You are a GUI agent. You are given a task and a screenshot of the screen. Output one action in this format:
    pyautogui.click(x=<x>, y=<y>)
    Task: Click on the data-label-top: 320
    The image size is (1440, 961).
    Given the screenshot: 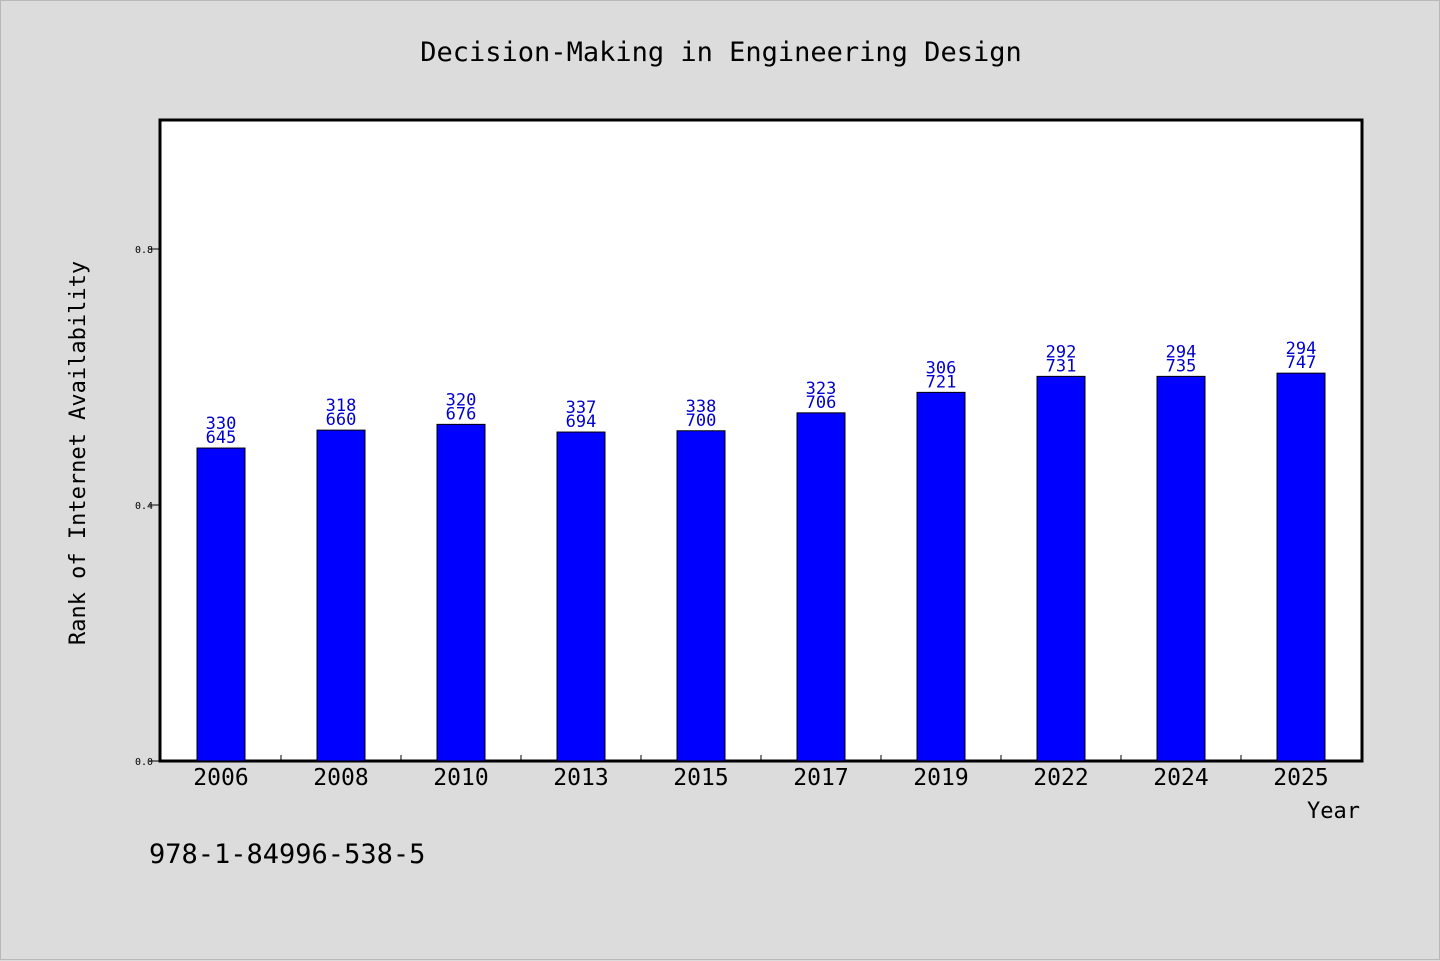 What is the action you would take?
    pyautogui.click(x=461, y=400)
    